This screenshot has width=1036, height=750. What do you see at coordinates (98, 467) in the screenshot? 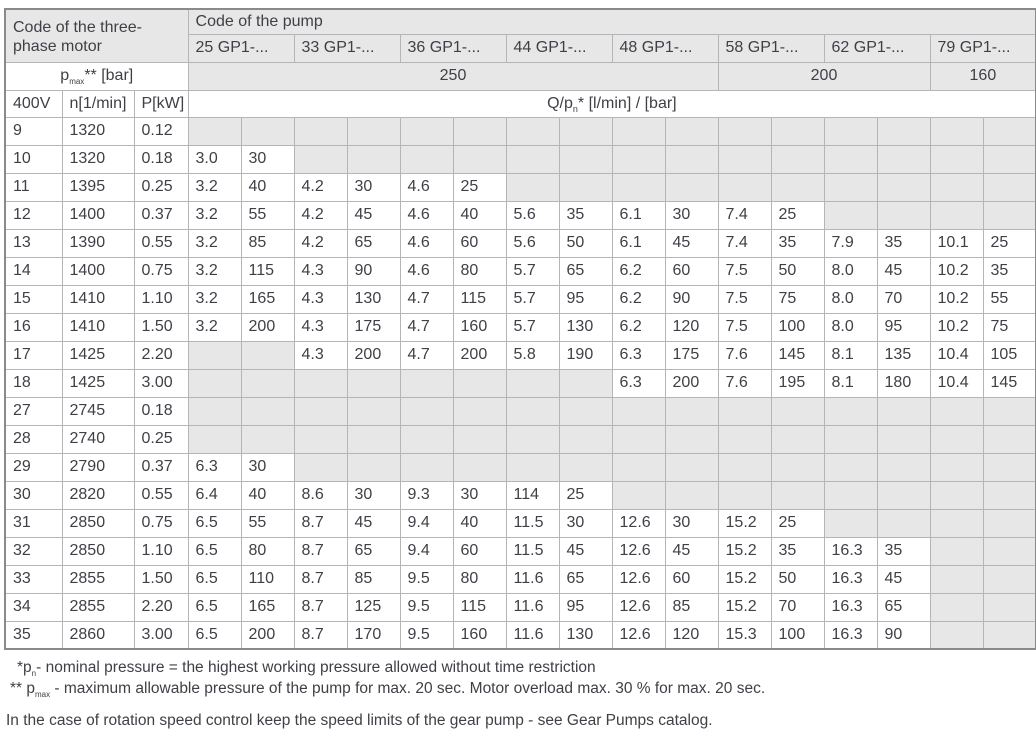
I see `speed-cell: 2790` at bounding box center [98, 467].